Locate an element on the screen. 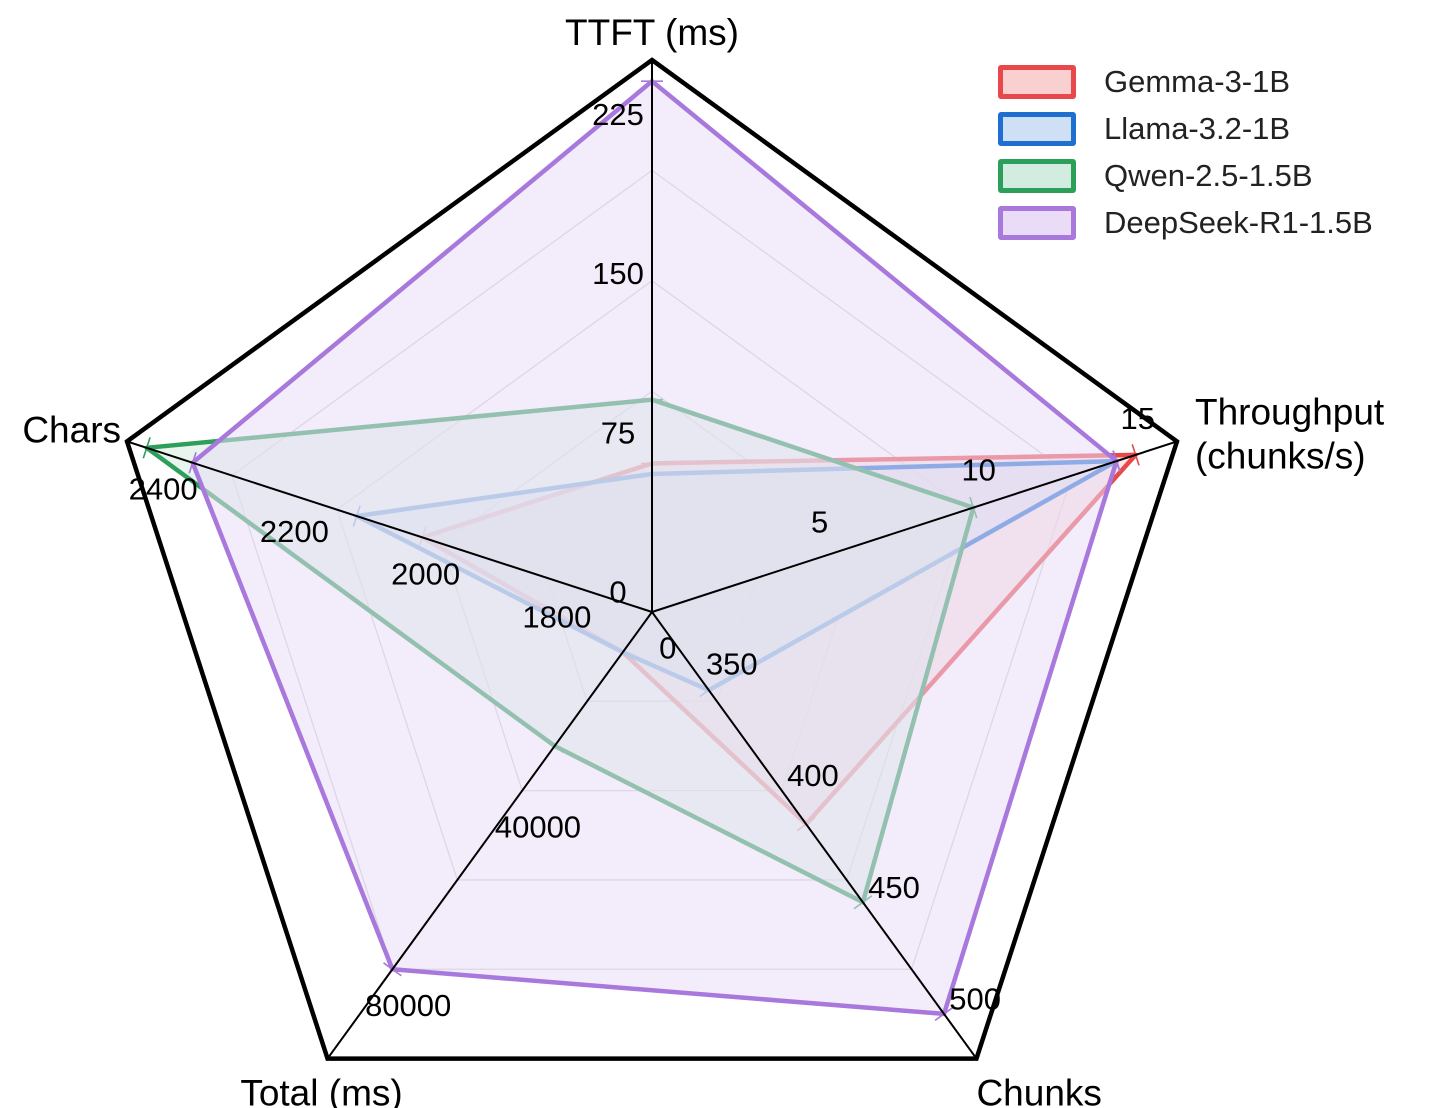 This screenshot has height=1108, width=1432. axis-label-throughput-chunks-s: Throughput (chunks/s) is located at coordinates (1290, 433).